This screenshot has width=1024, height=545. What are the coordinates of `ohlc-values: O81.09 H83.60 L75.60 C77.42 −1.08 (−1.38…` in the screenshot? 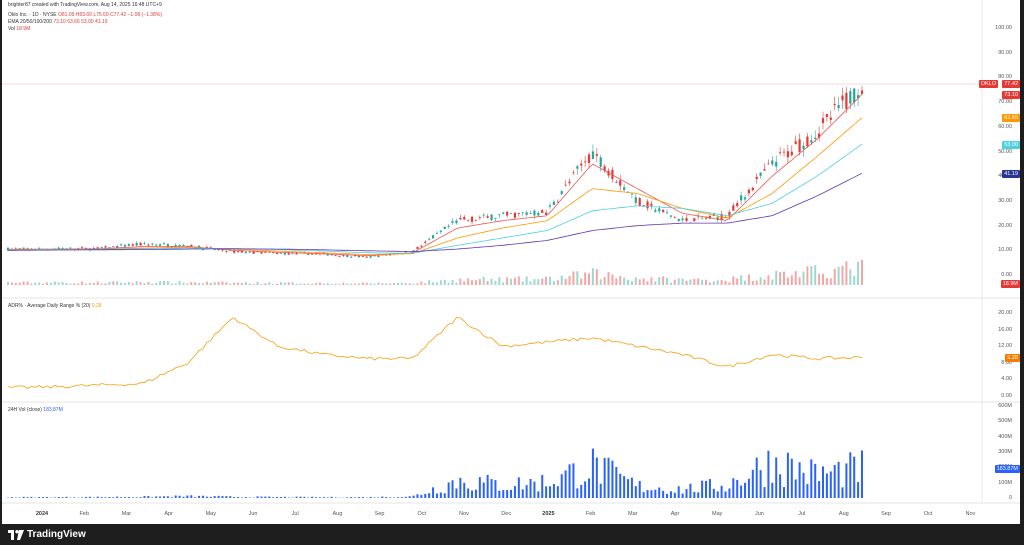 It's located at (110, 15).